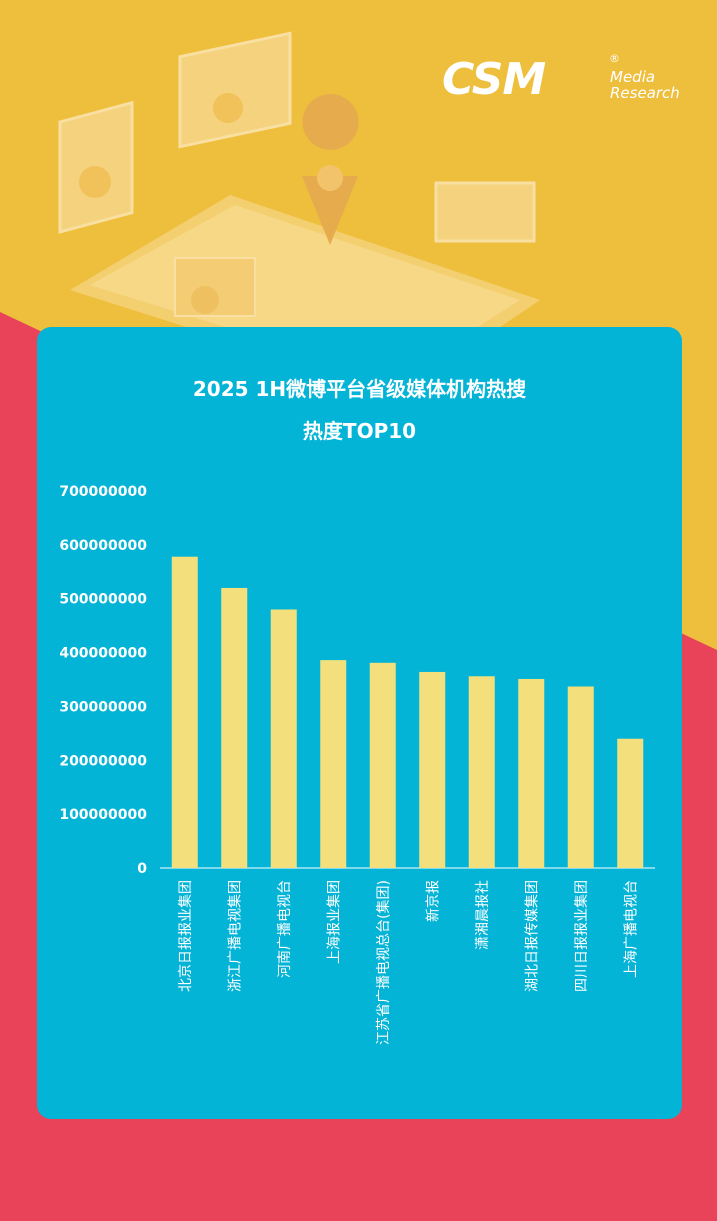 This screenshot has height=1221, width=717. What do you see at coordinates (234, 936) in the screenshot?
I see `x-tick-label: 浙江广播电视集团` at bounding box center [234, 936].